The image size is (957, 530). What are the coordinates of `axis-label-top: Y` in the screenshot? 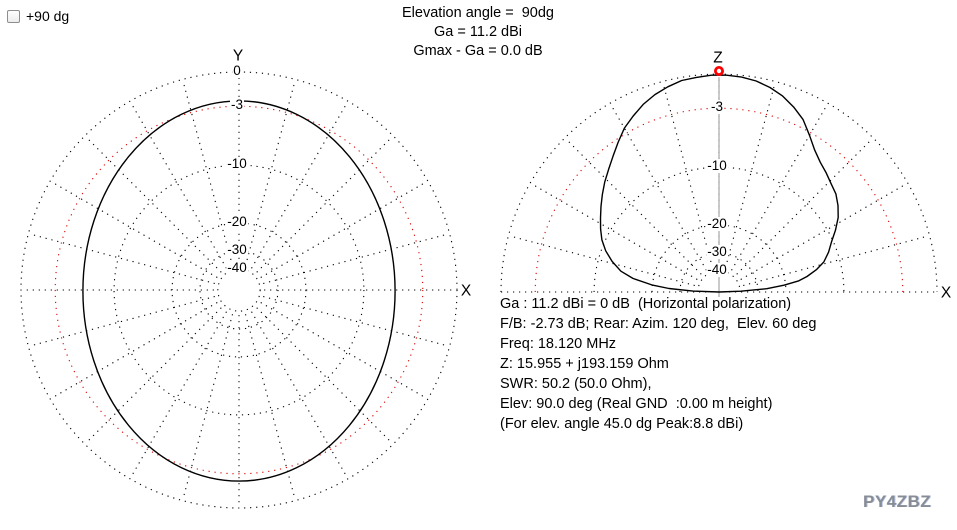 It's located at (238, 56).